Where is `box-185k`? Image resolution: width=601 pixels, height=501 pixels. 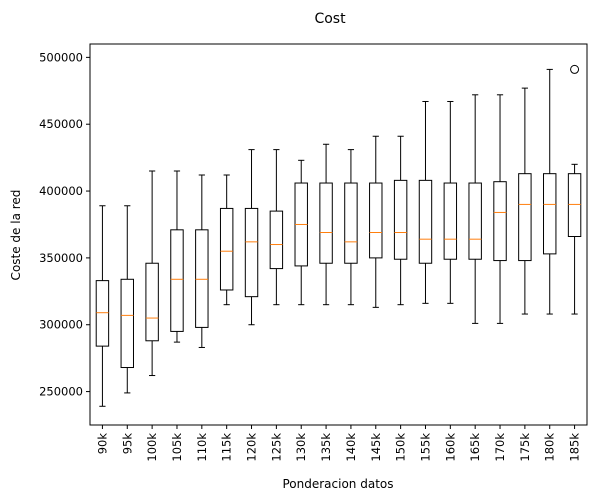
box-185k is located at coordinates (574, 189).